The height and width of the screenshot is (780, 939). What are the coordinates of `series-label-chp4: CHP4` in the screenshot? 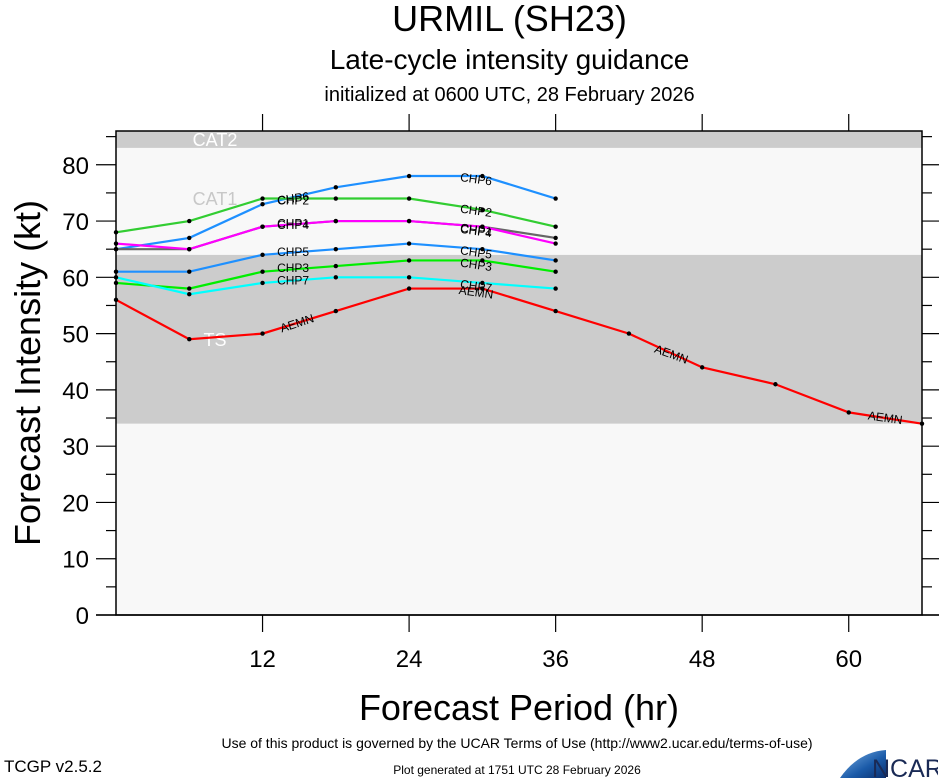 It's located at (293, 225).